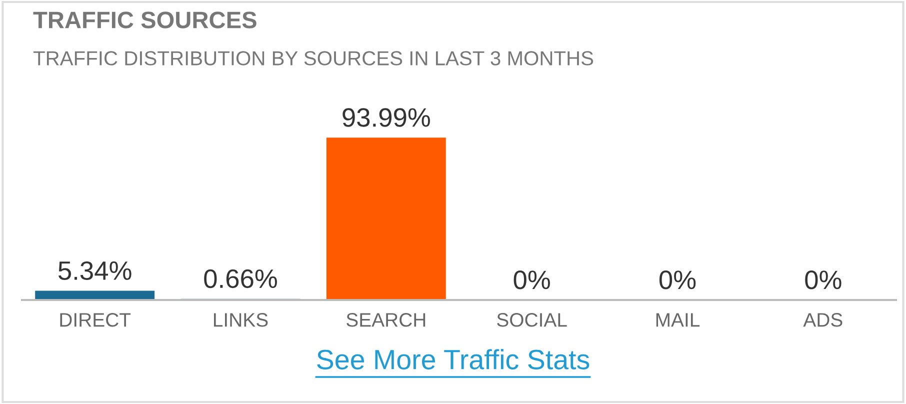 The width and height of the screenshot is (906, 404). Describe the element at coordinates (241, 320) in the screenshot. I see `x-tick-label: LINKS` at that location.